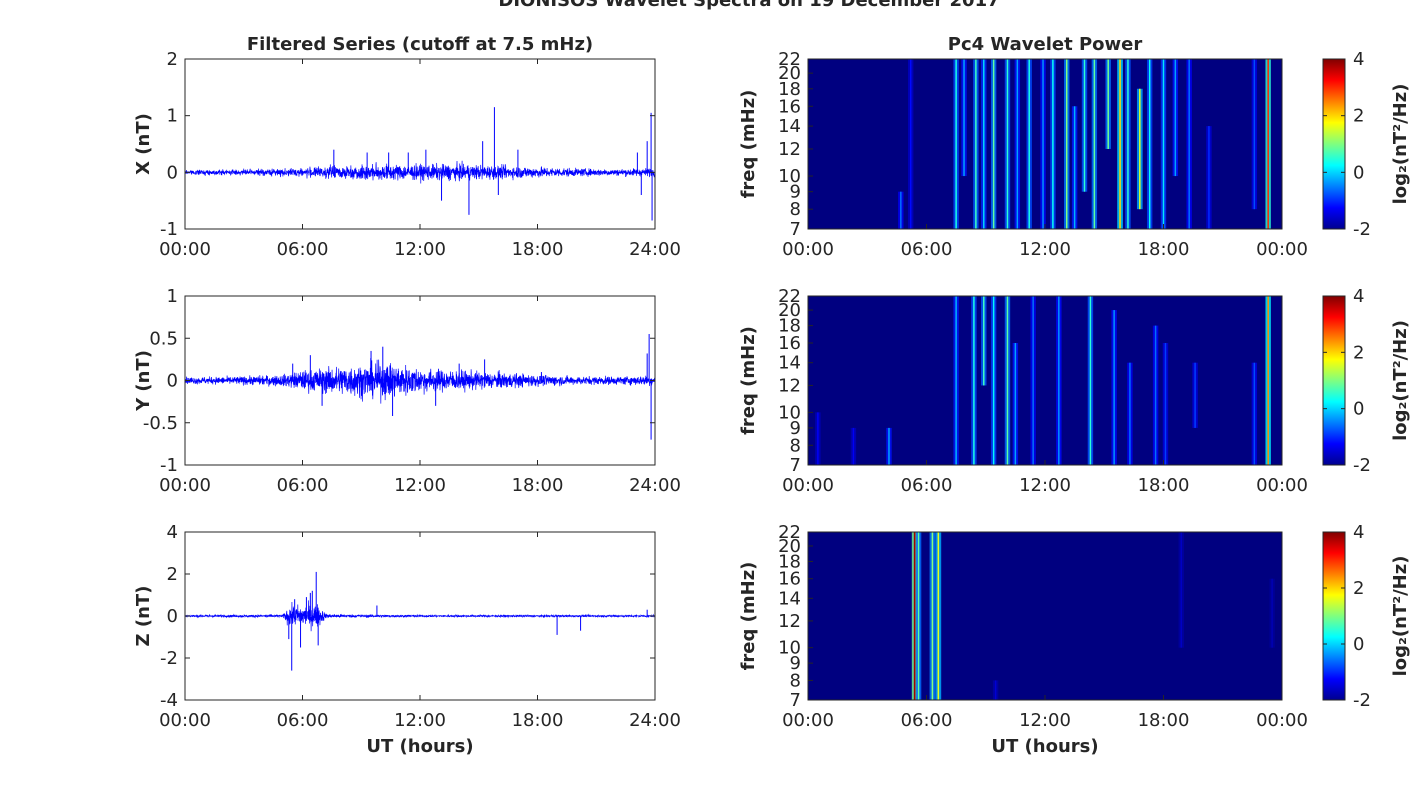  I want to click on x-tick-label: 24:00, so click(655, 485).